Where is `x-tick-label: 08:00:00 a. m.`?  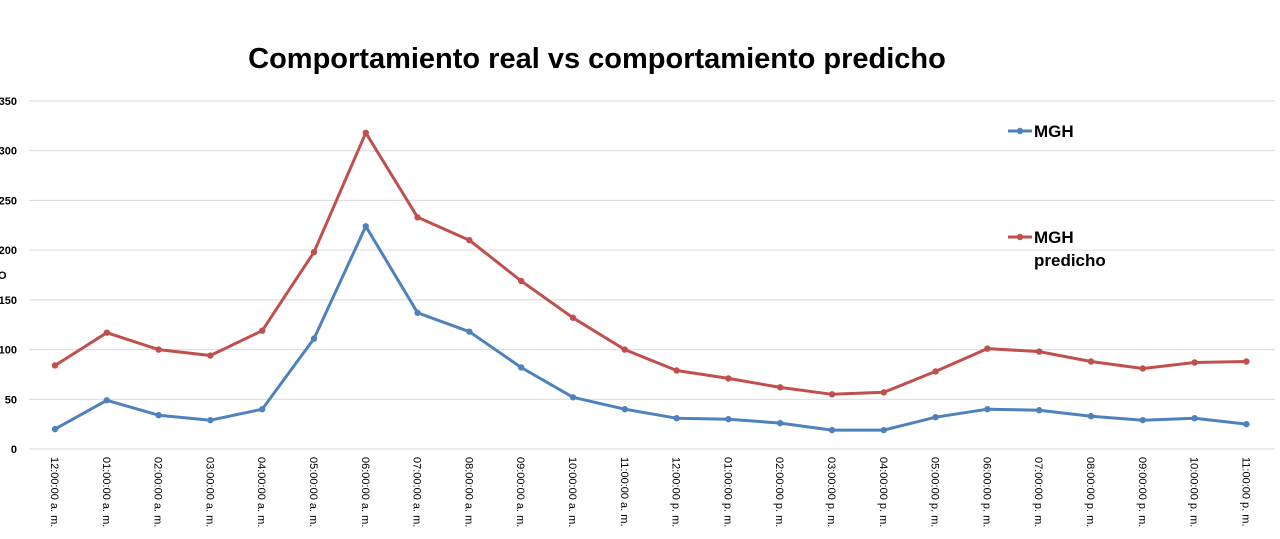
x-tick-label: 08:00:00 a. m. is located at coordinates (468, 492).